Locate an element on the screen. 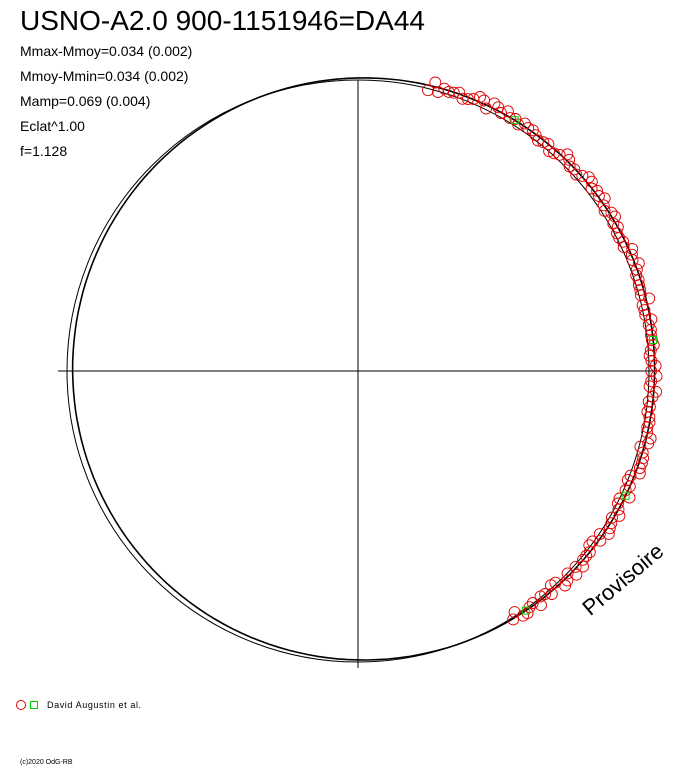  stat-eclat: Eclat^1.00 is located at coordinates (52, 126).